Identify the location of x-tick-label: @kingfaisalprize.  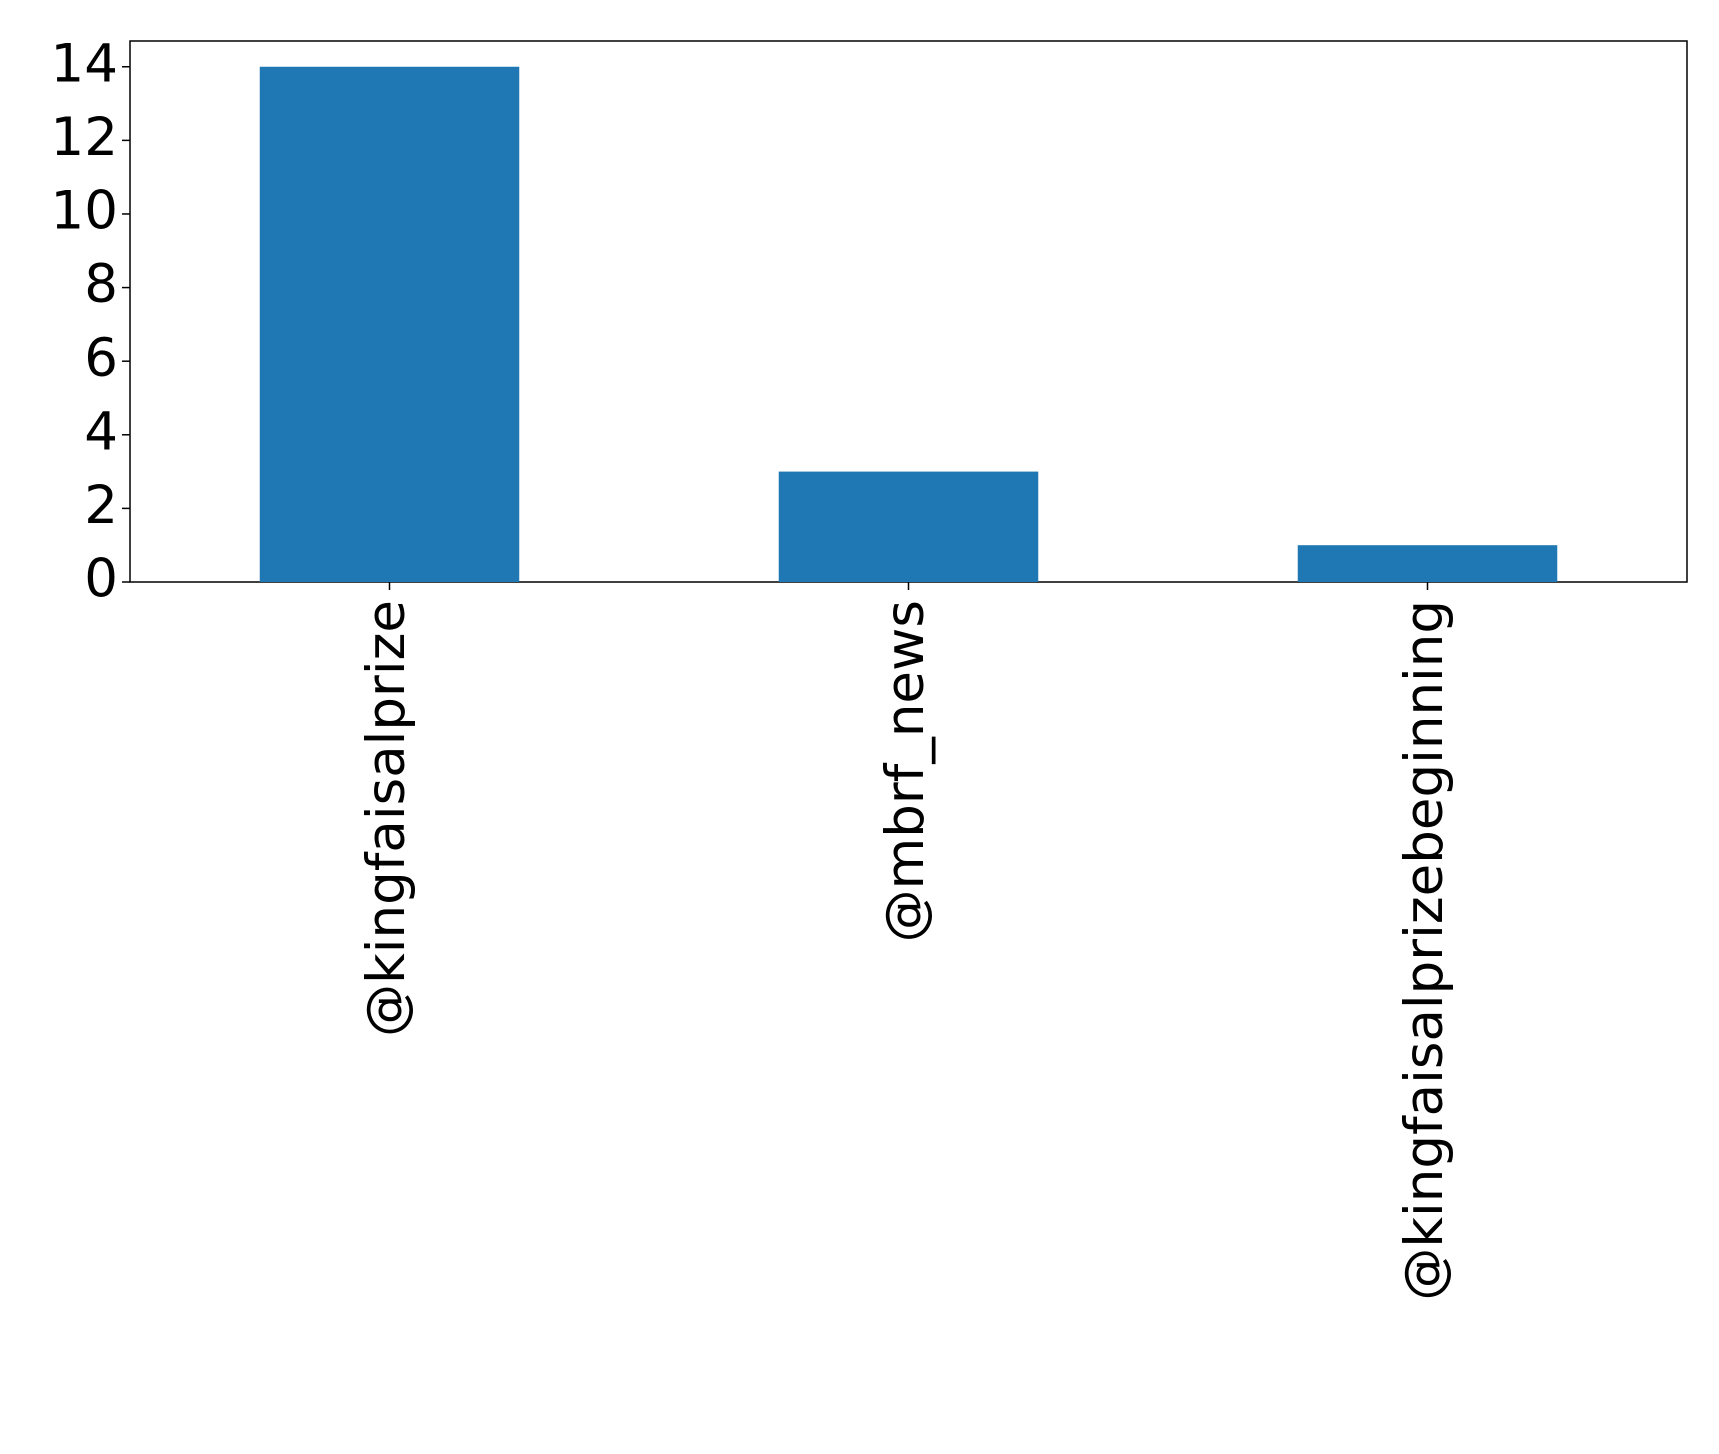
(386, 818).